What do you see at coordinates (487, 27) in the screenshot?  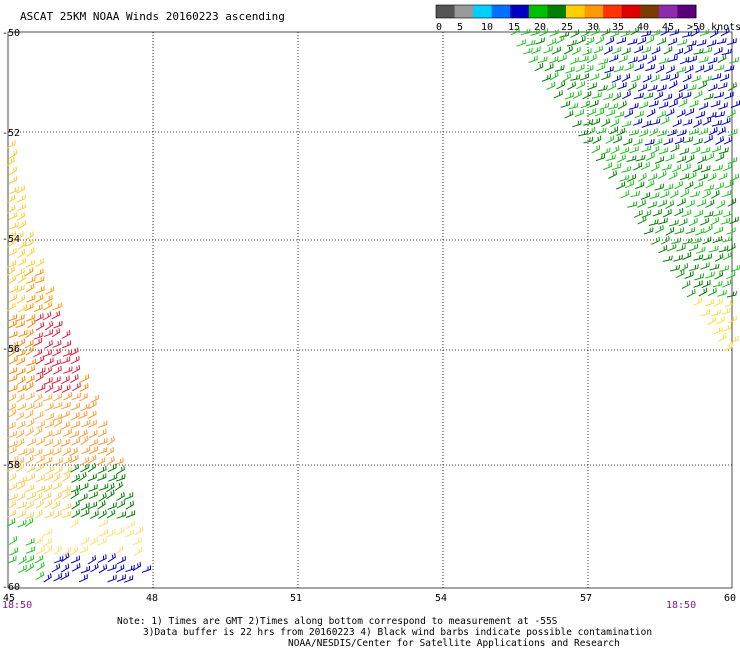 I see `legend-tick-label: 10` at bounding box center [487, 27].